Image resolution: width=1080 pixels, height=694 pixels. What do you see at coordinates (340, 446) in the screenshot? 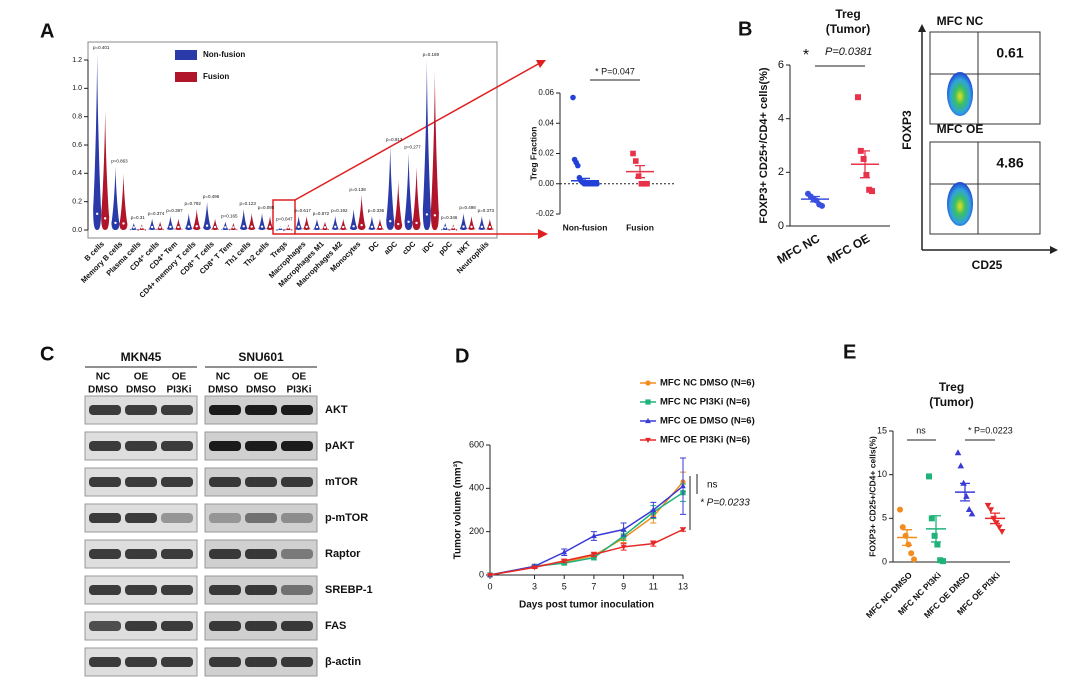
I see `protein-label: pAKT` at bounding box center [340, 446].